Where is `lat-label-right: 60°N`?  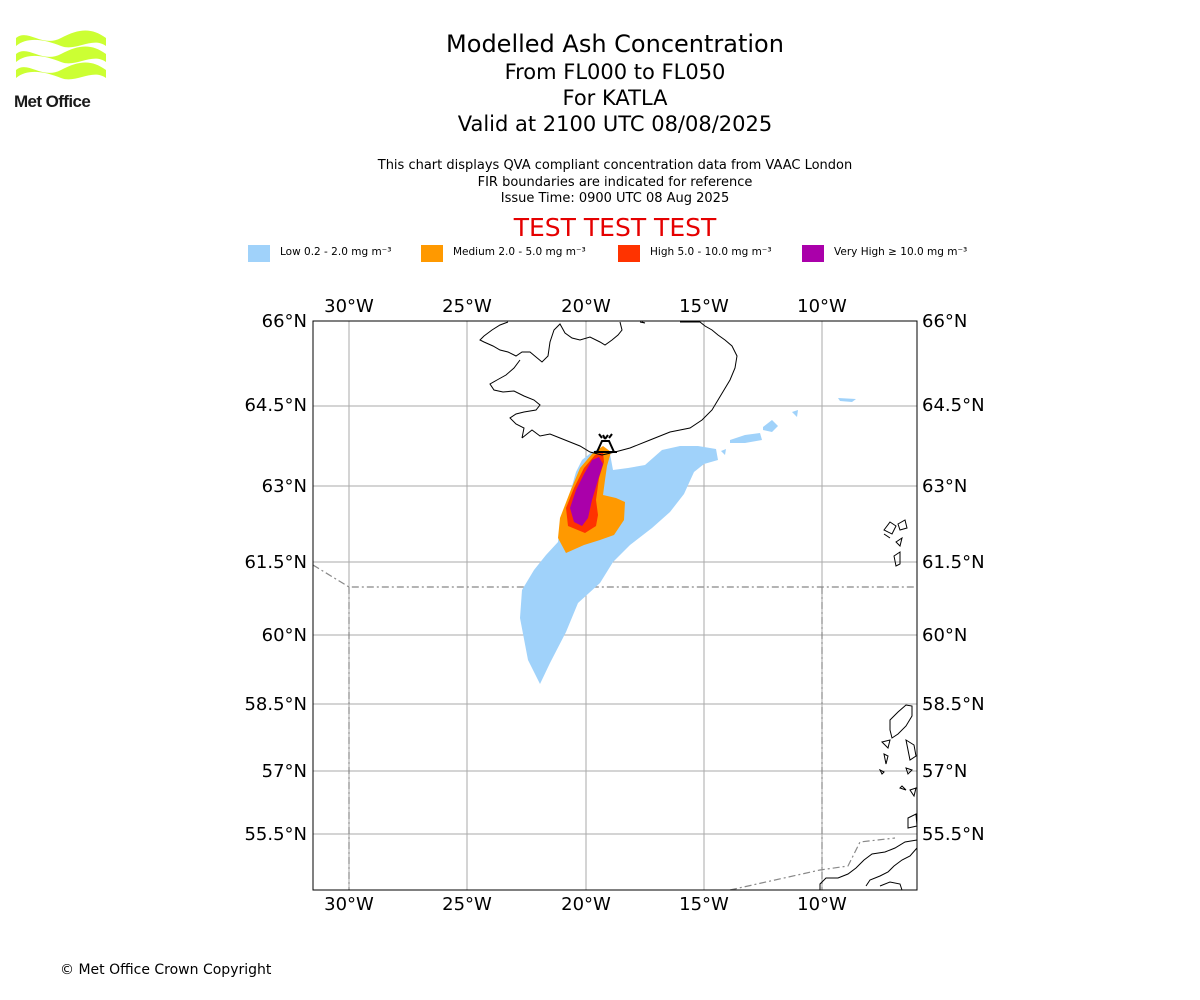 lat-label-right: 60°N is located at coordinates (944, 635).